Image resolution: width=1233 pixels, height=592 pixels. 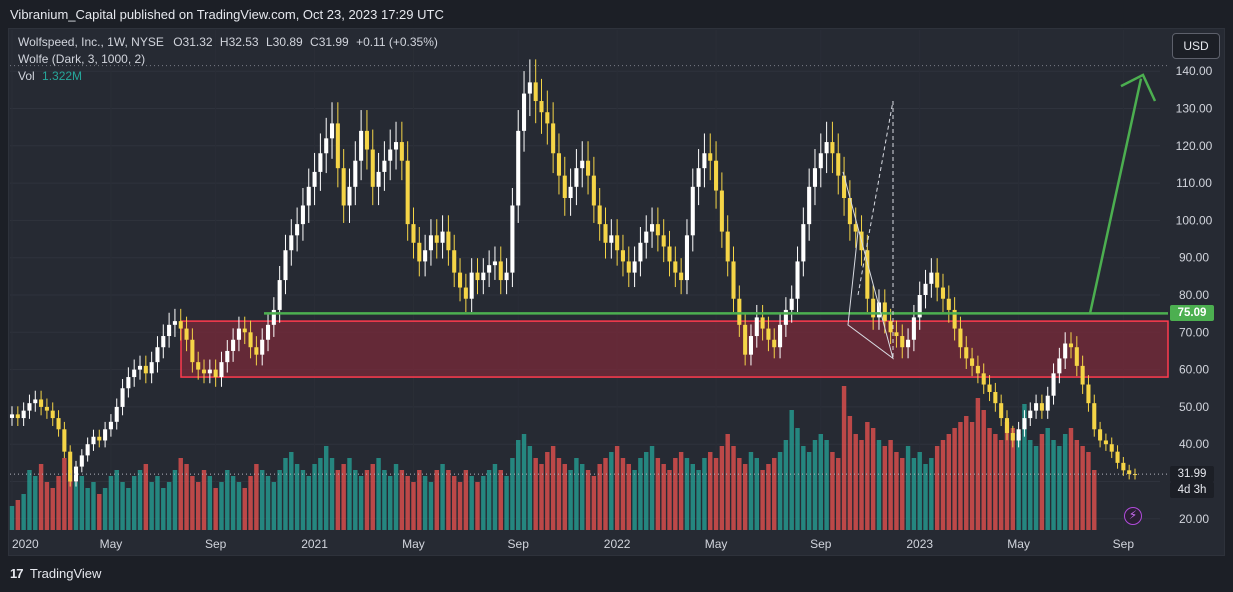 I want to click on price-tick-label: 80.00, so click(x=1194, y=295).